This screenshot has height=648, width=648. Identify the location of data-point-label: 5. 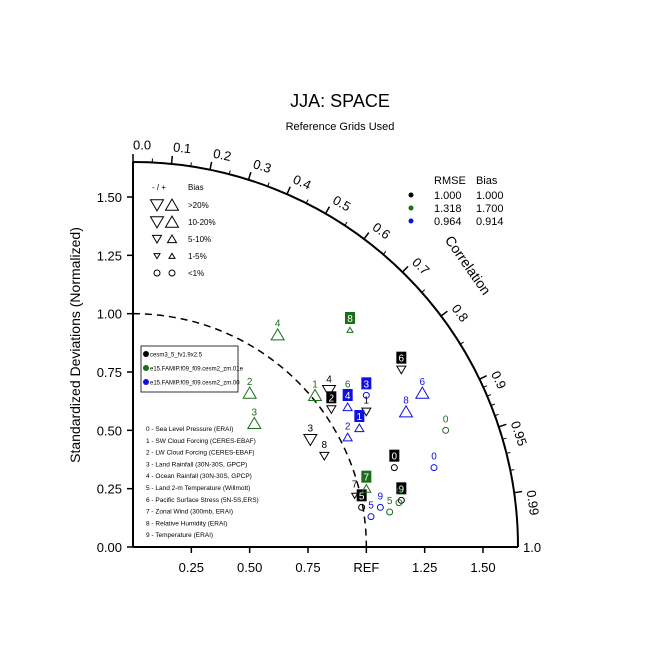
(362, 496).